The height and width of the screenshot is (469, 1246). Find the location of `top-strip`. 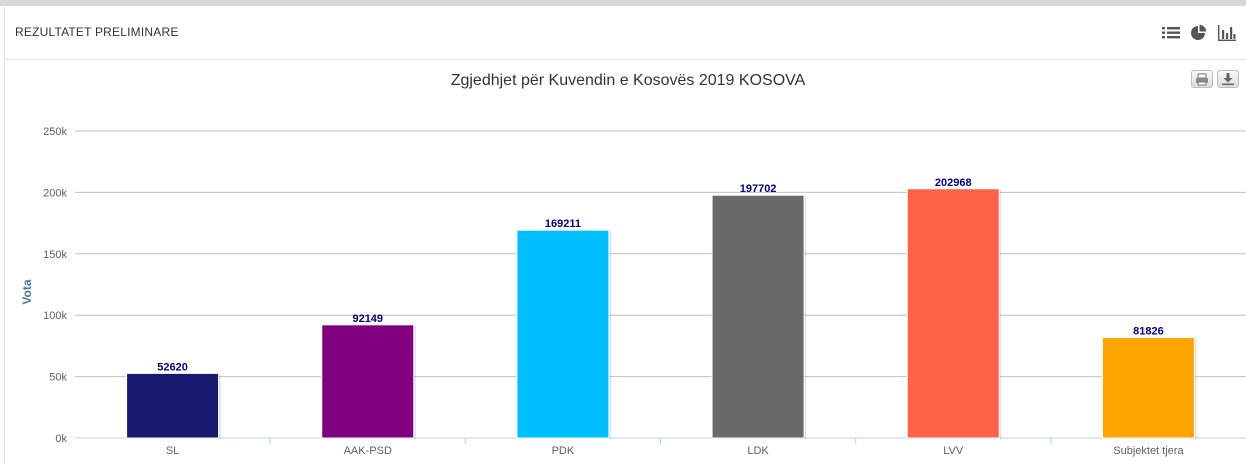

top-strip is located at coordinates (623, 3).